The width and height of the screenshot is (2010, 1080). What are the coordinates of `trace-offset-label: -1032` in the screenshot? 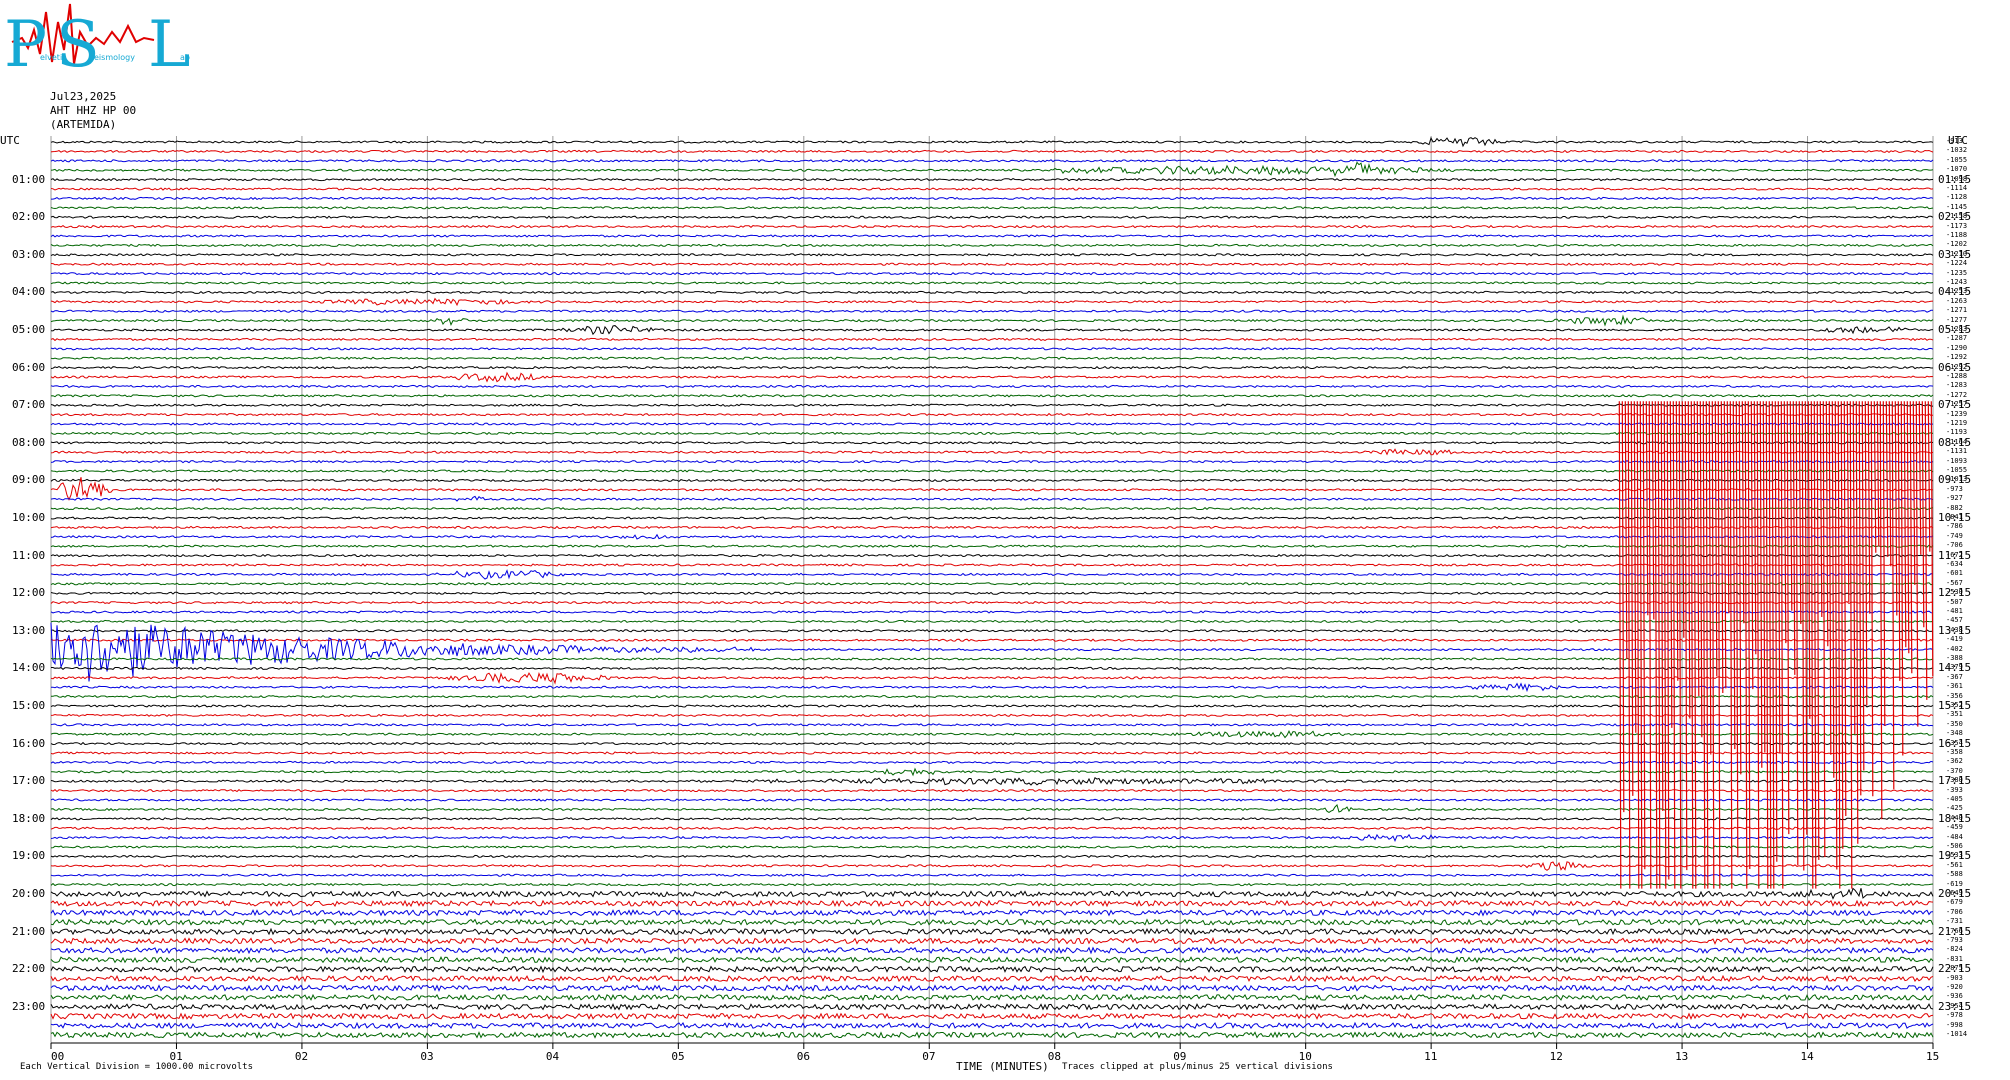 It's located at (1957, 150).